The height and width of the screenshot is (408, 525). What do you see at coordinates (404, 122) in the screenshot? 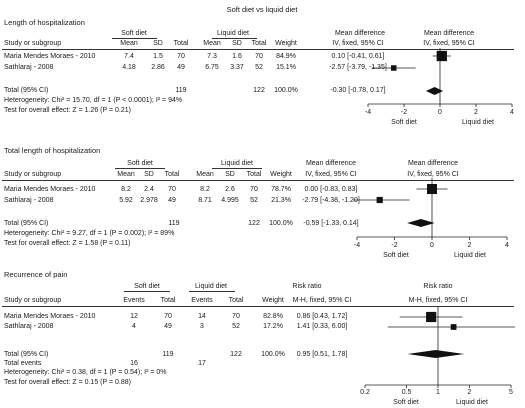
I see `panel-1-favours-soft: Soft diet` at bounding box center [404, 122].